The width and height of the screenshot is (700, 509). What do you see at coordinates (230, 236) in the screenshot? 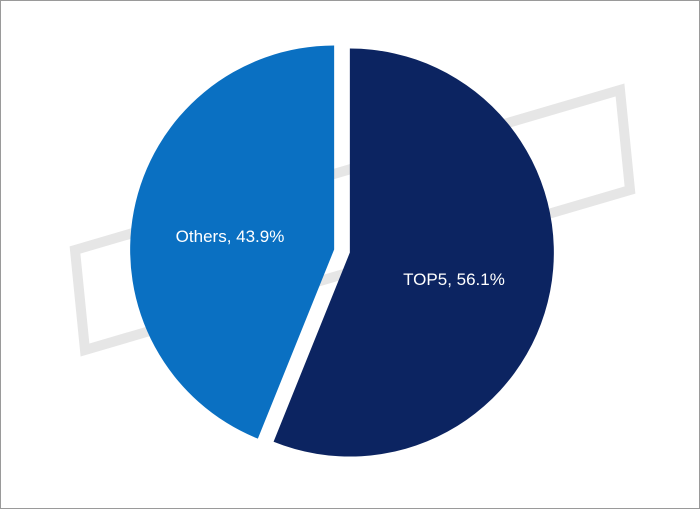
I see `slice-label: Others, 43.9%` at bounding box center [230, 236].